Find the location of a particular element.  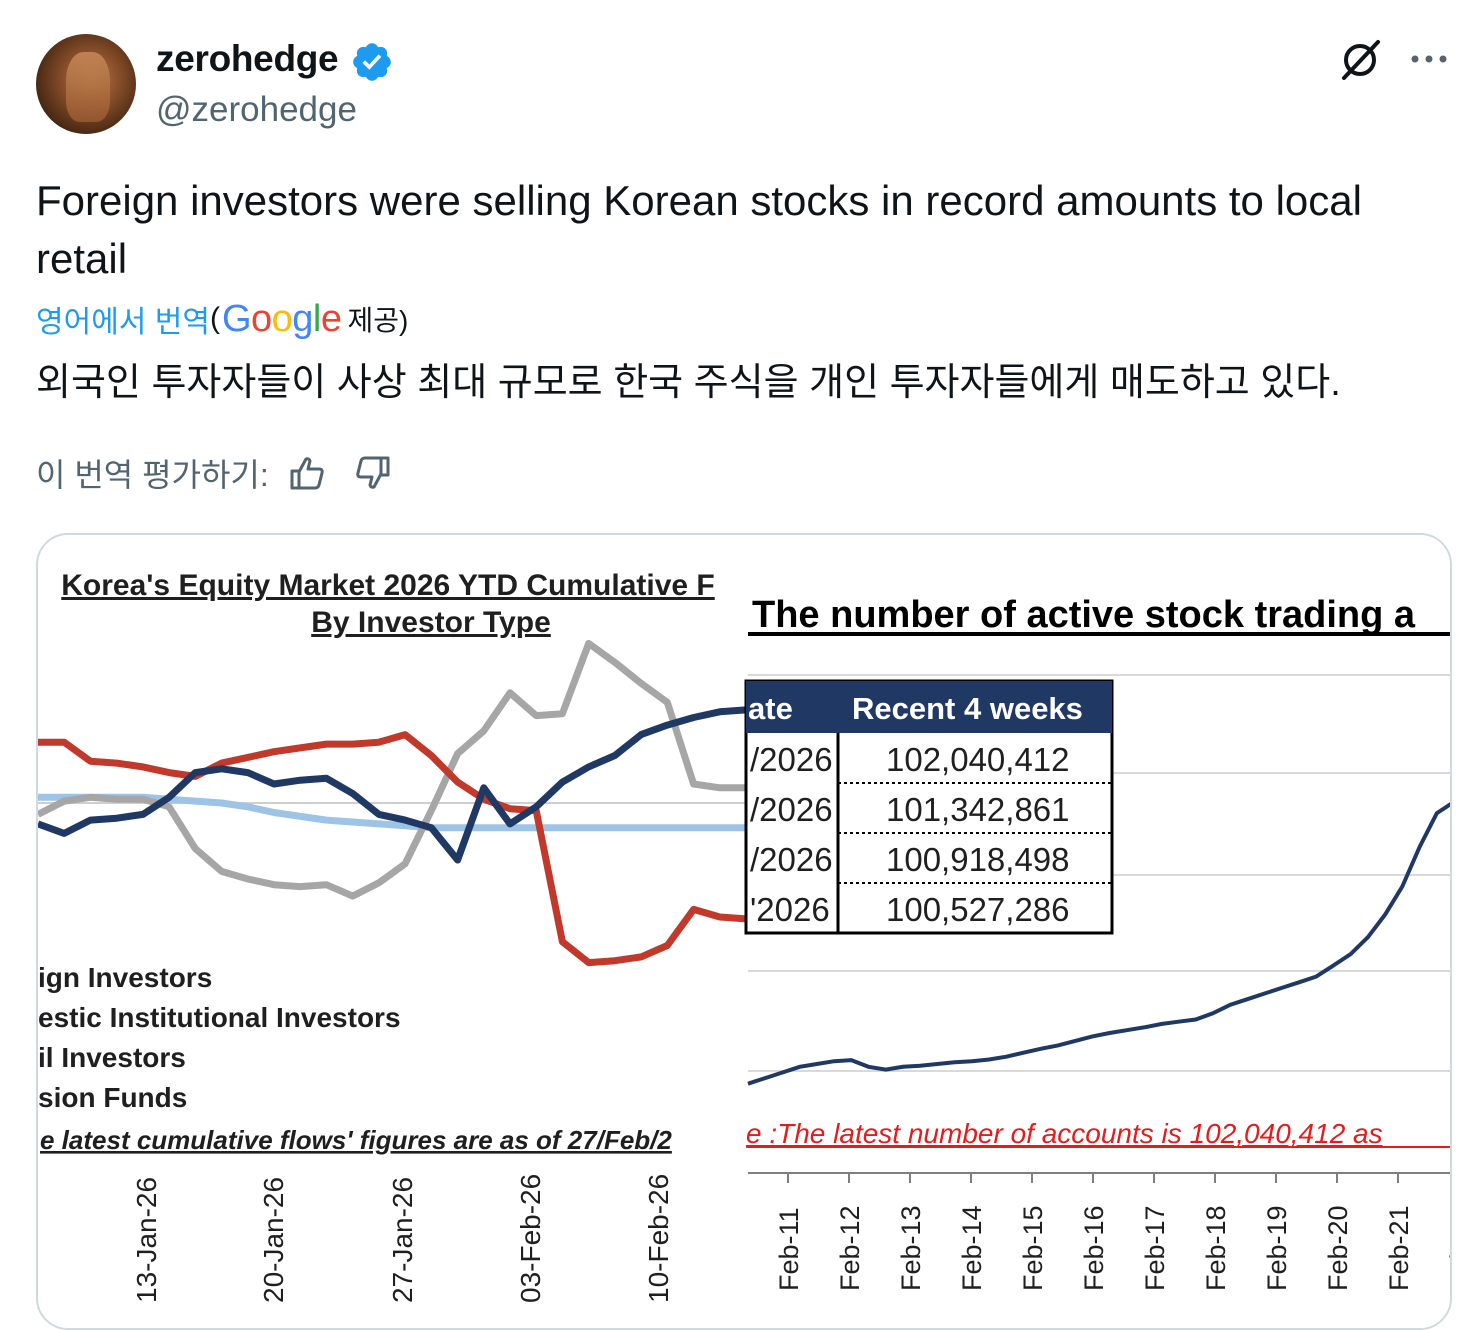

table-cell-date: '2026 is located at coordinates (790, 909).